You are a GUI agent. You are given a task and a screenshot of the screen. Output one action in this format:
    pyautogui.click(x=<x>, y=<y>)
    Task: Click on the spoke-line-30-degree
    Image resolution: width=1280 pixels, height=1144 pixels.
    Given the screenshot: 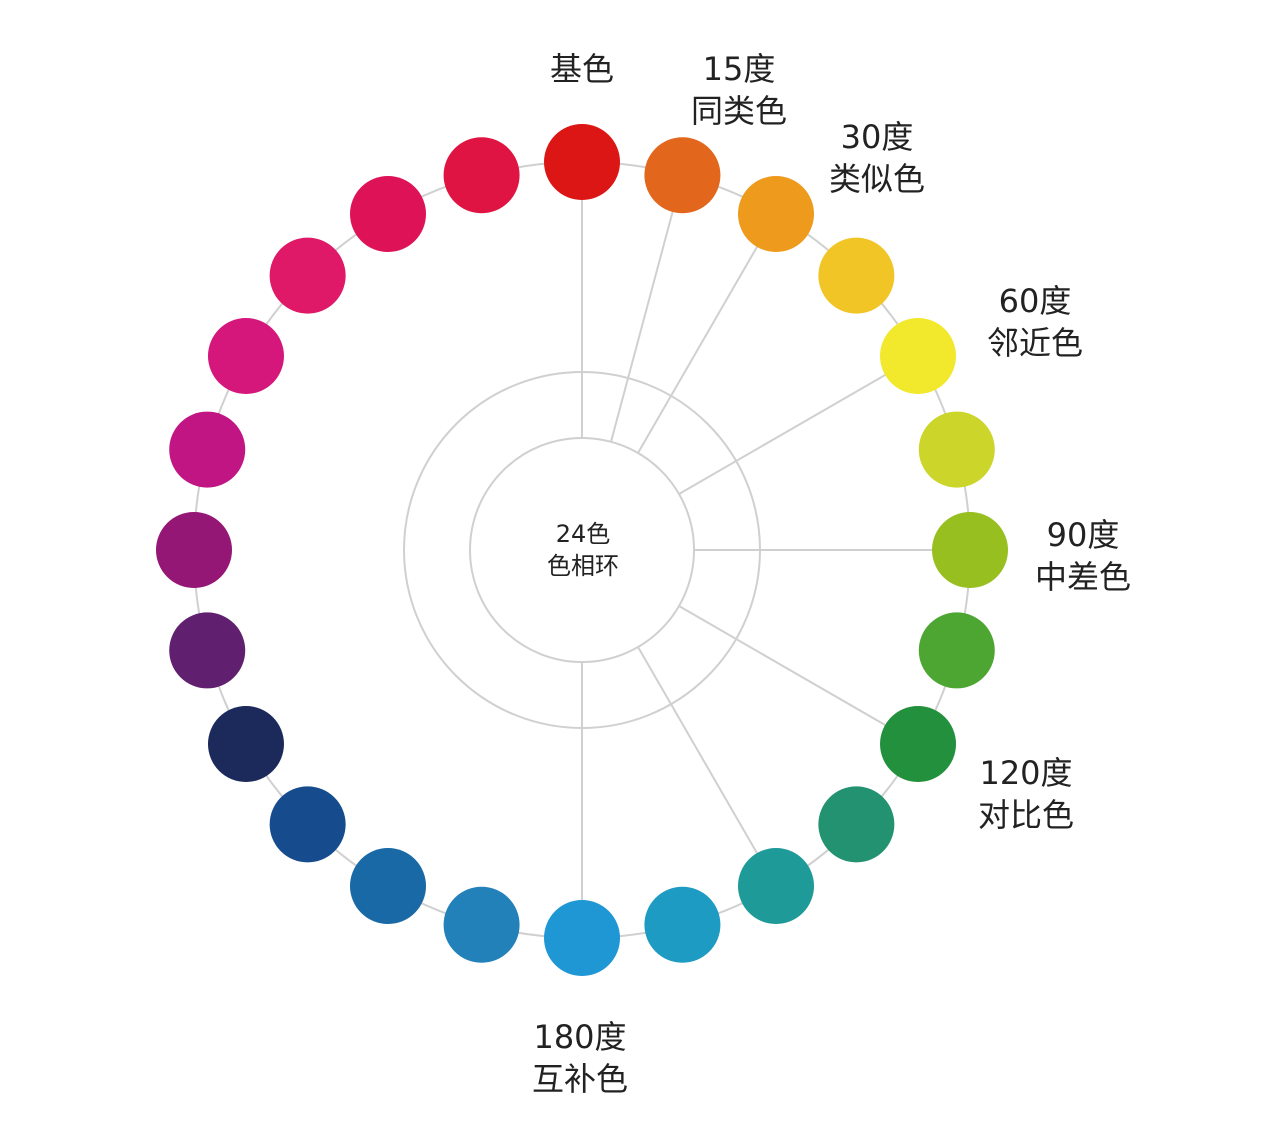 What is the action you would take?
    pyautogui.click(x=707, y=333)
    